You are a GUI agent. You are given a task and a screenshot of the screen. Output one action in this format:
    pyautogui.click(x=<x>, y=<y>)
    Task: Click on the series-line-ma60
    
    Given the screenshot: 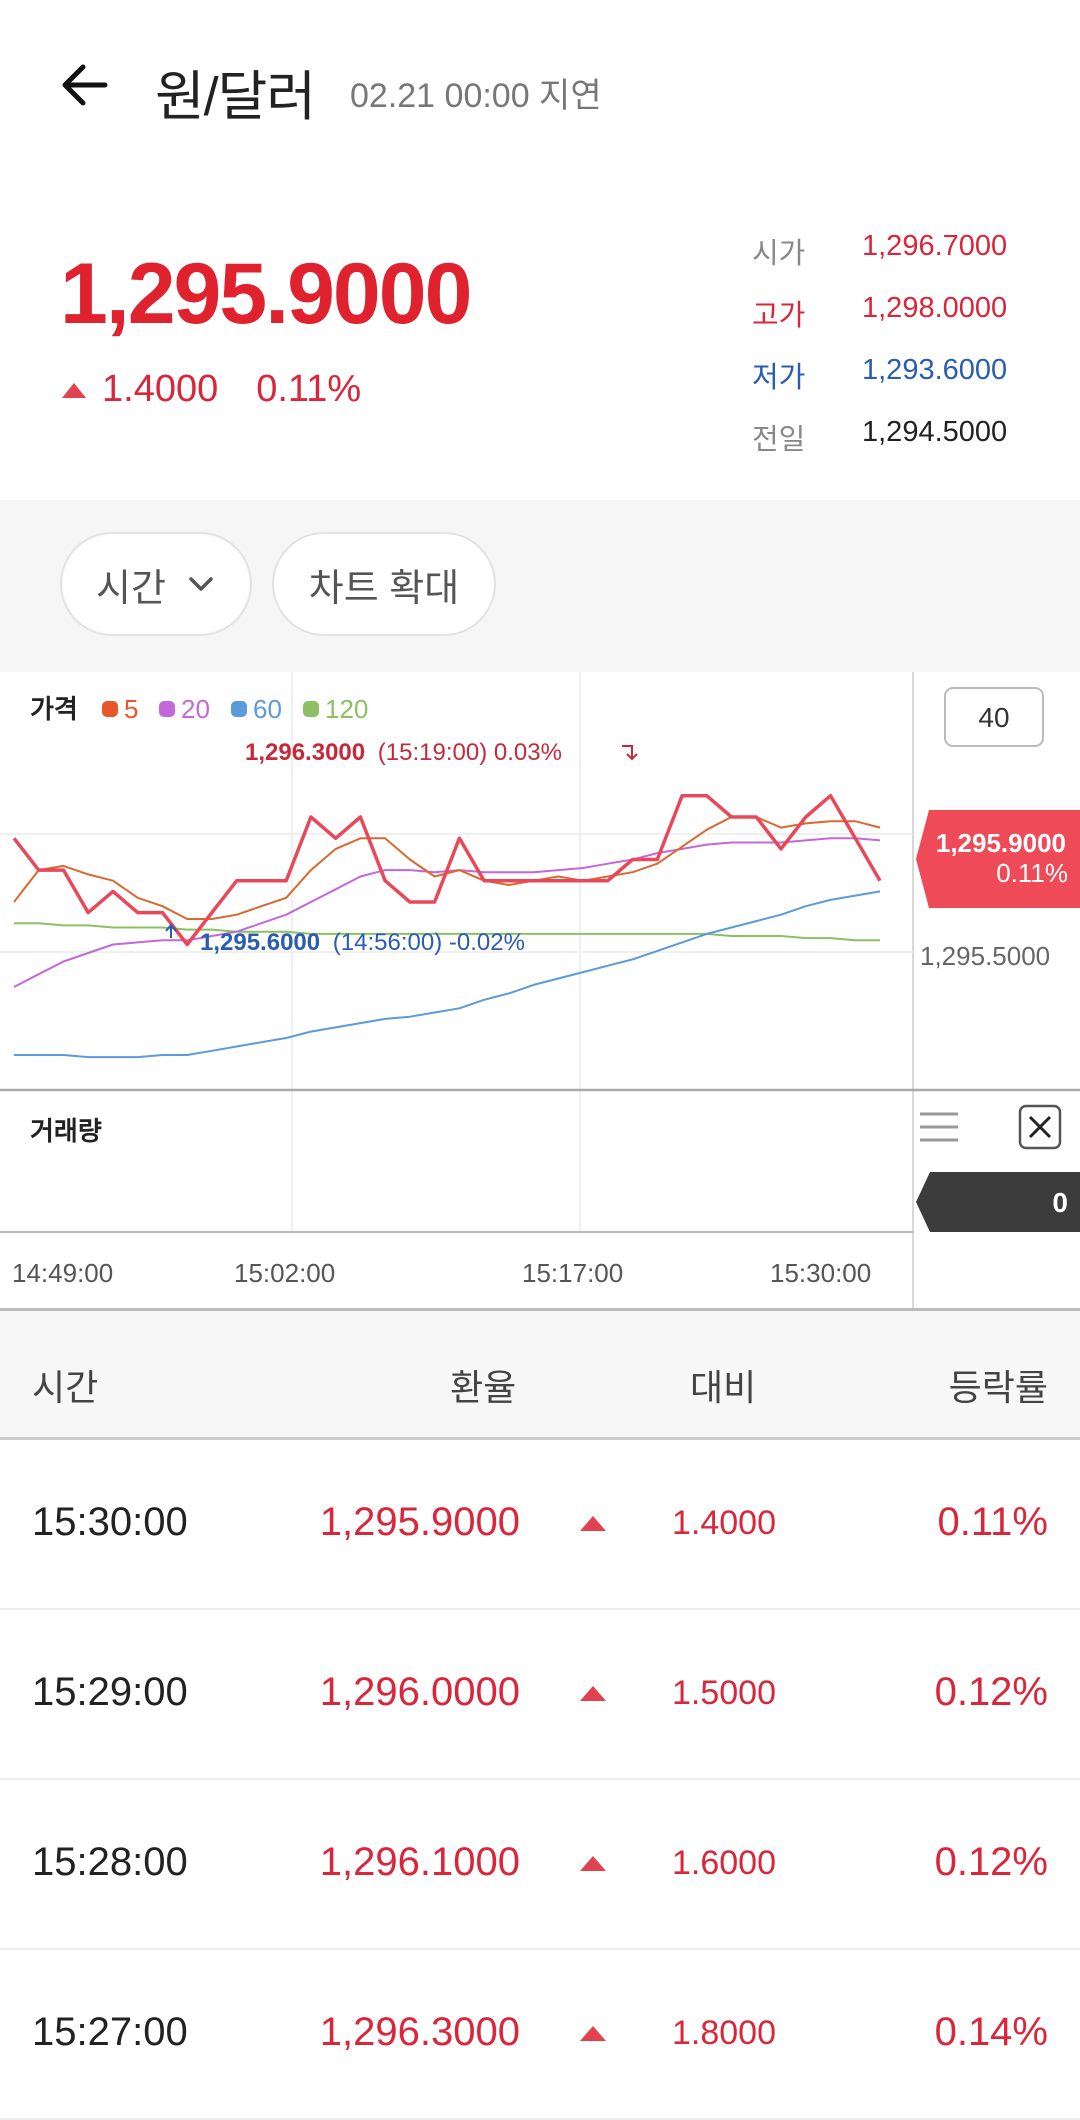 What is the action you would take?
    pyautogui.click(x=447, y=974)
    